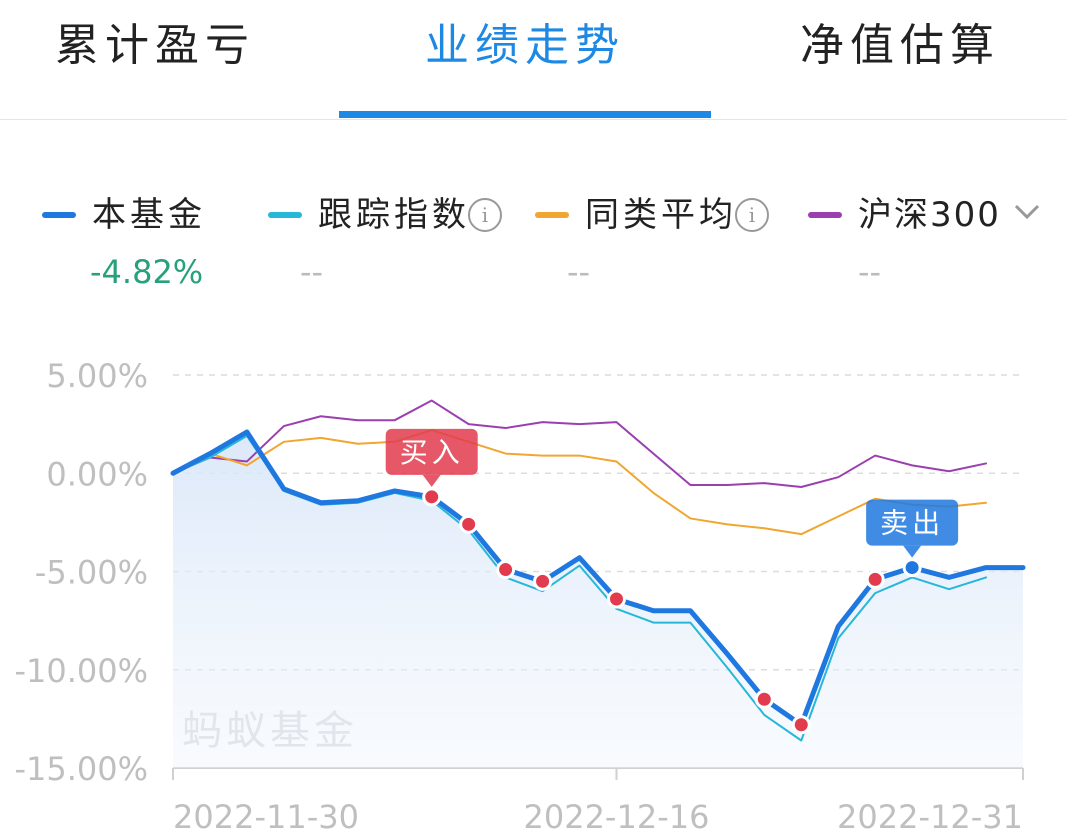  What do you see at coordinates (525, 114) in the screenshot?
I see `active-tab-indicator` at bounding box center [525, 114].